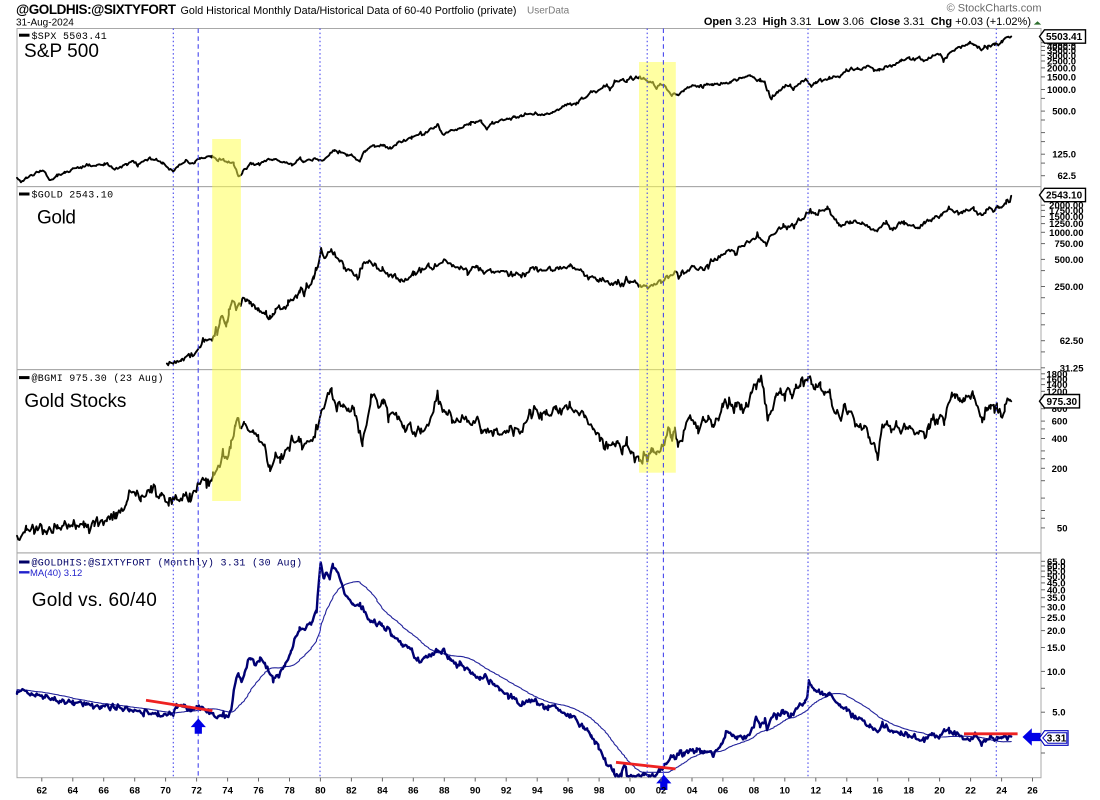 This screenshot has height=800, width=1100. I want to click on svg-text: UserData, so click(548, 11).